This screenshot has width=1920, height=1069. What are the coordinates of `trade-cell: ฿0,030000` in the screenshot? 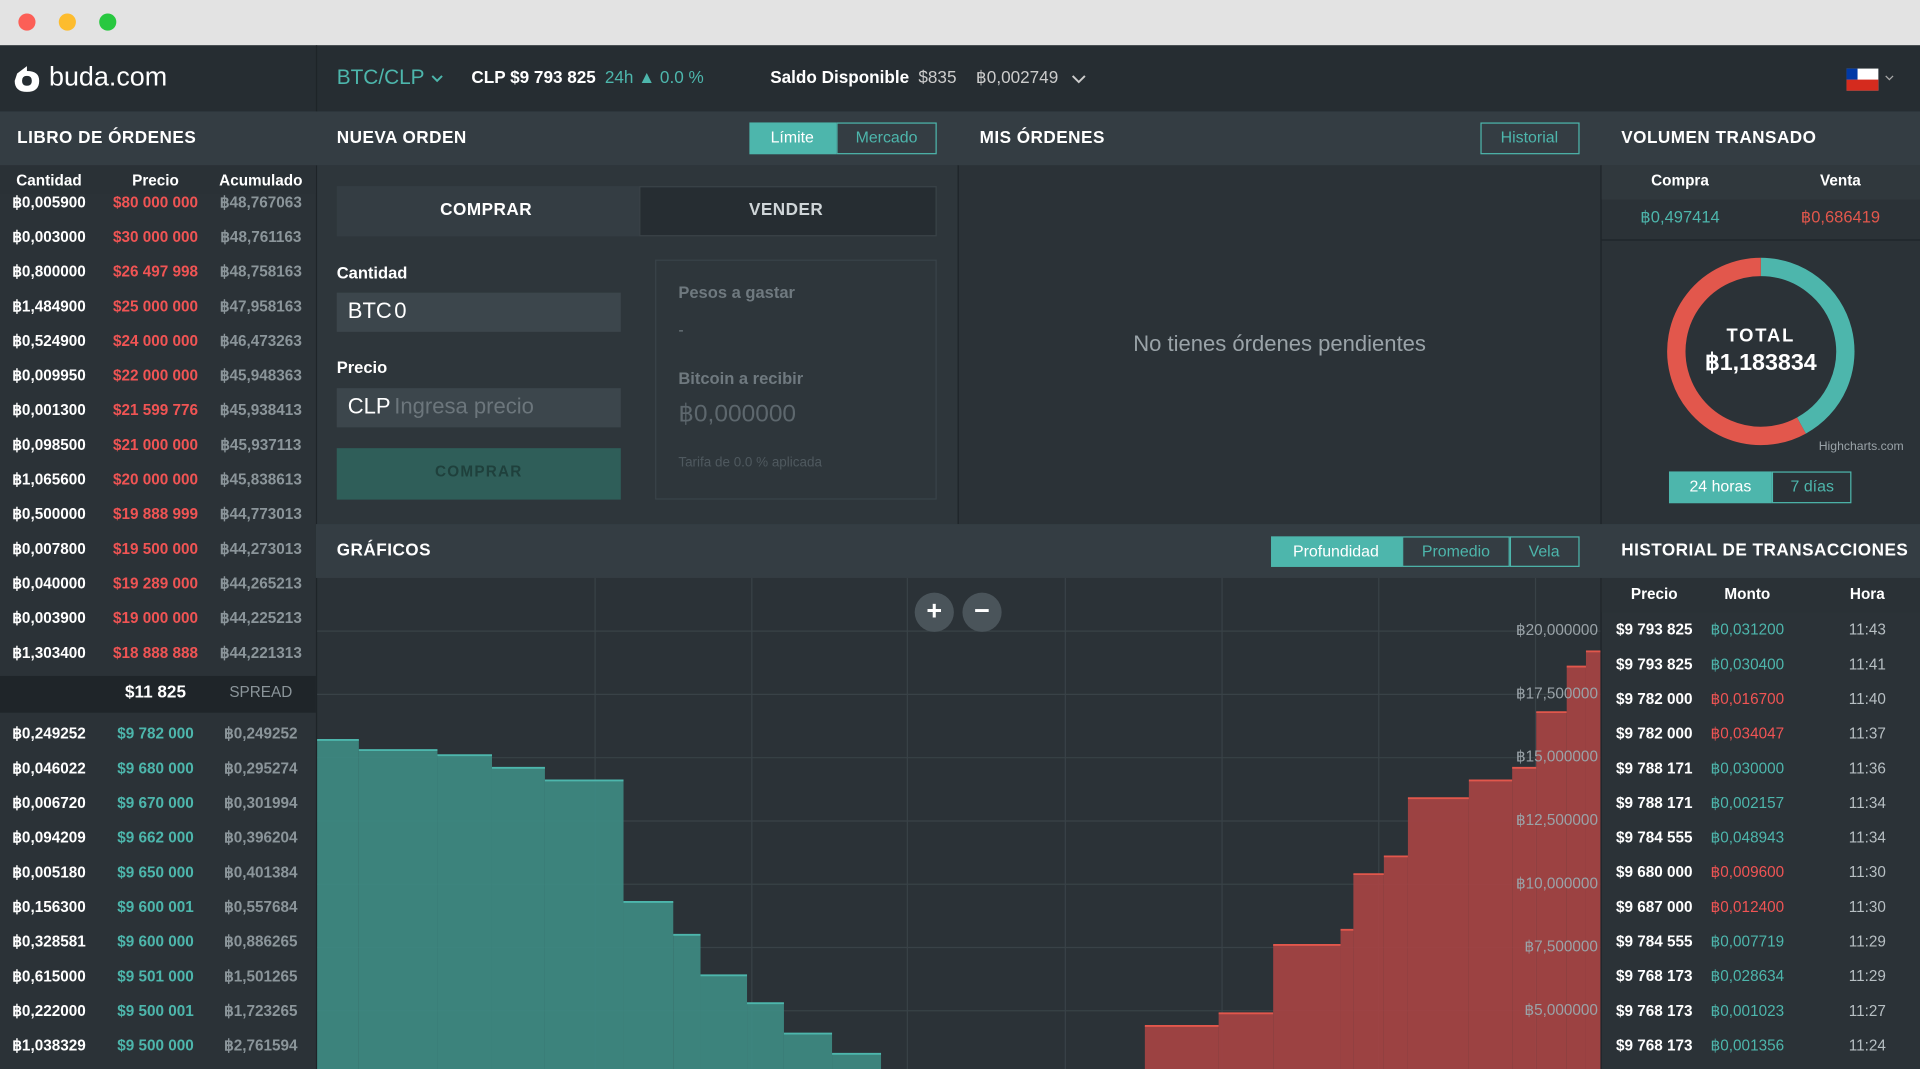 It's located at (1748, 768).